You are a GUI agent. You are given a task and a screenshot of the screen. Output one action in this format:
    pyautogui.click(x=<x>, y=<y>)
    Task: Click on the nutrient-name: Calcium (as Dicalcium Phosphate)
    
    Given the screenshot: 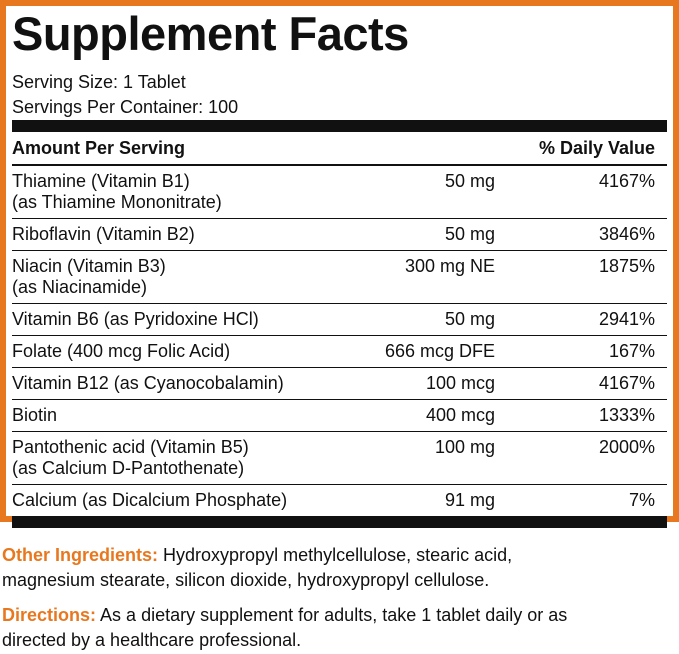 What is the action you would take?
    pyautogui.click(x=184, y=500)
    